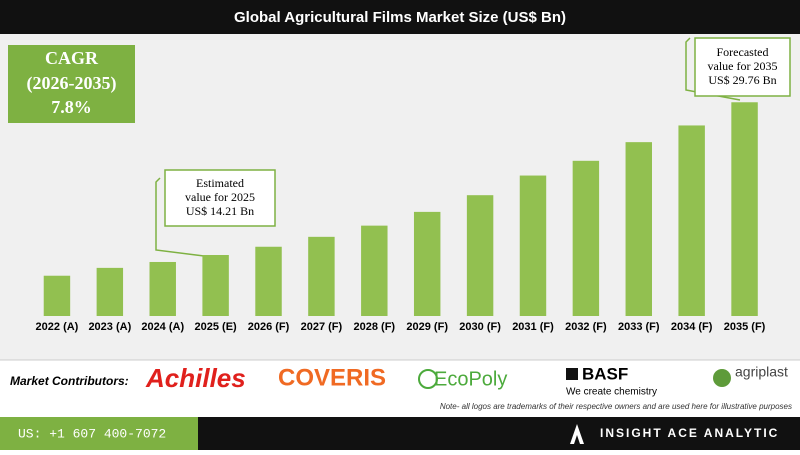 The image size is (800, 455). I want to click on contributors-label: Market Contributors:, so click(69, 381).